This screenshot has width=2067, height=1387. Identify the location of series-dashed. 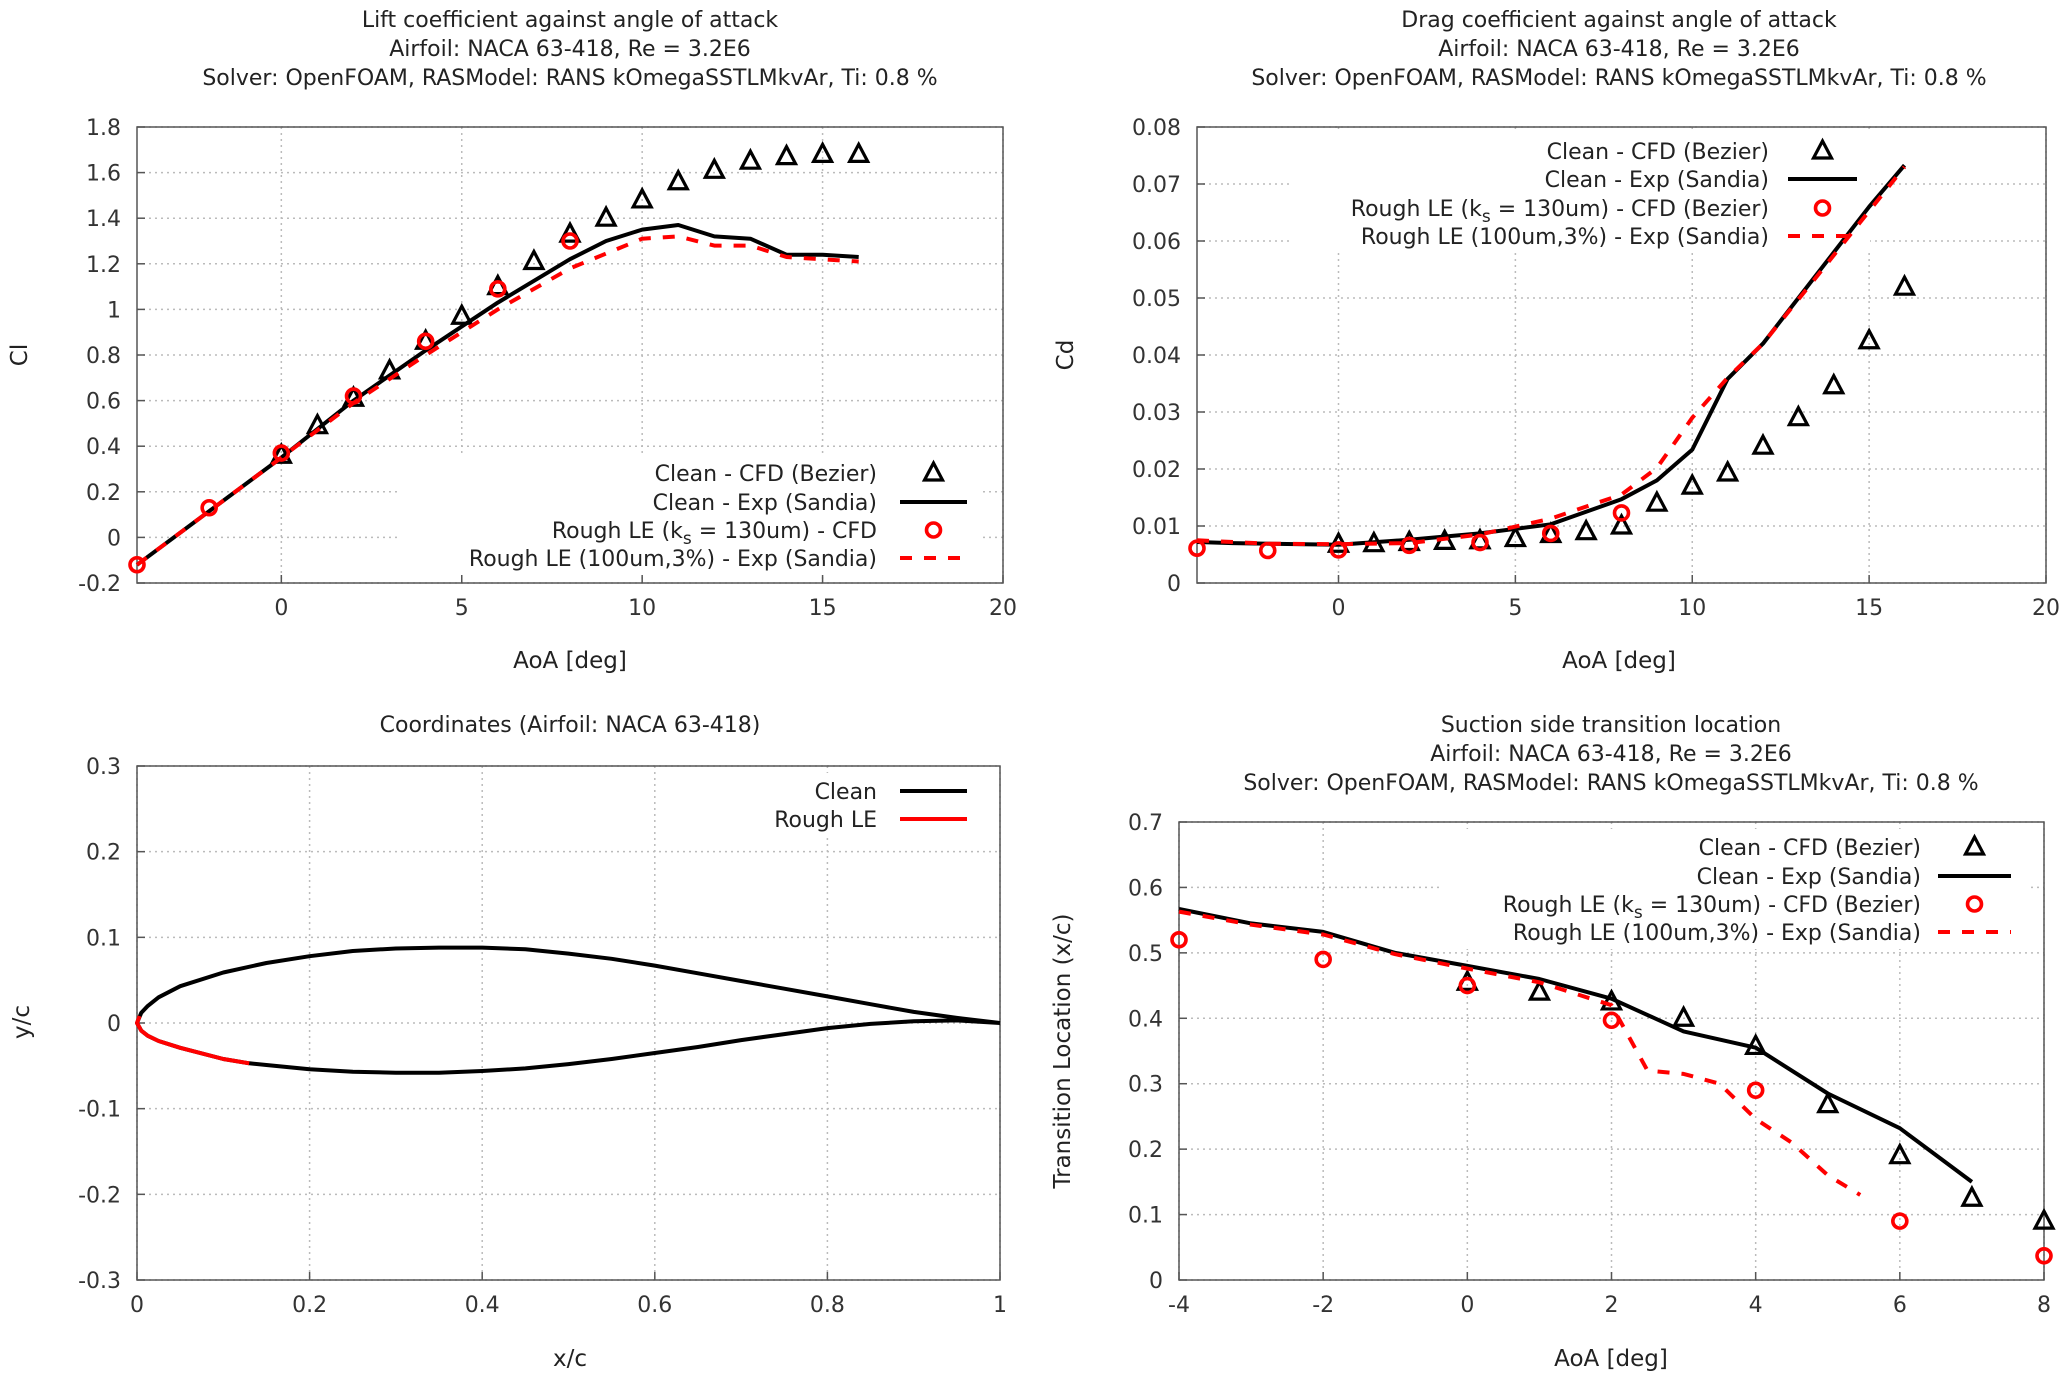
(1520, 1053).